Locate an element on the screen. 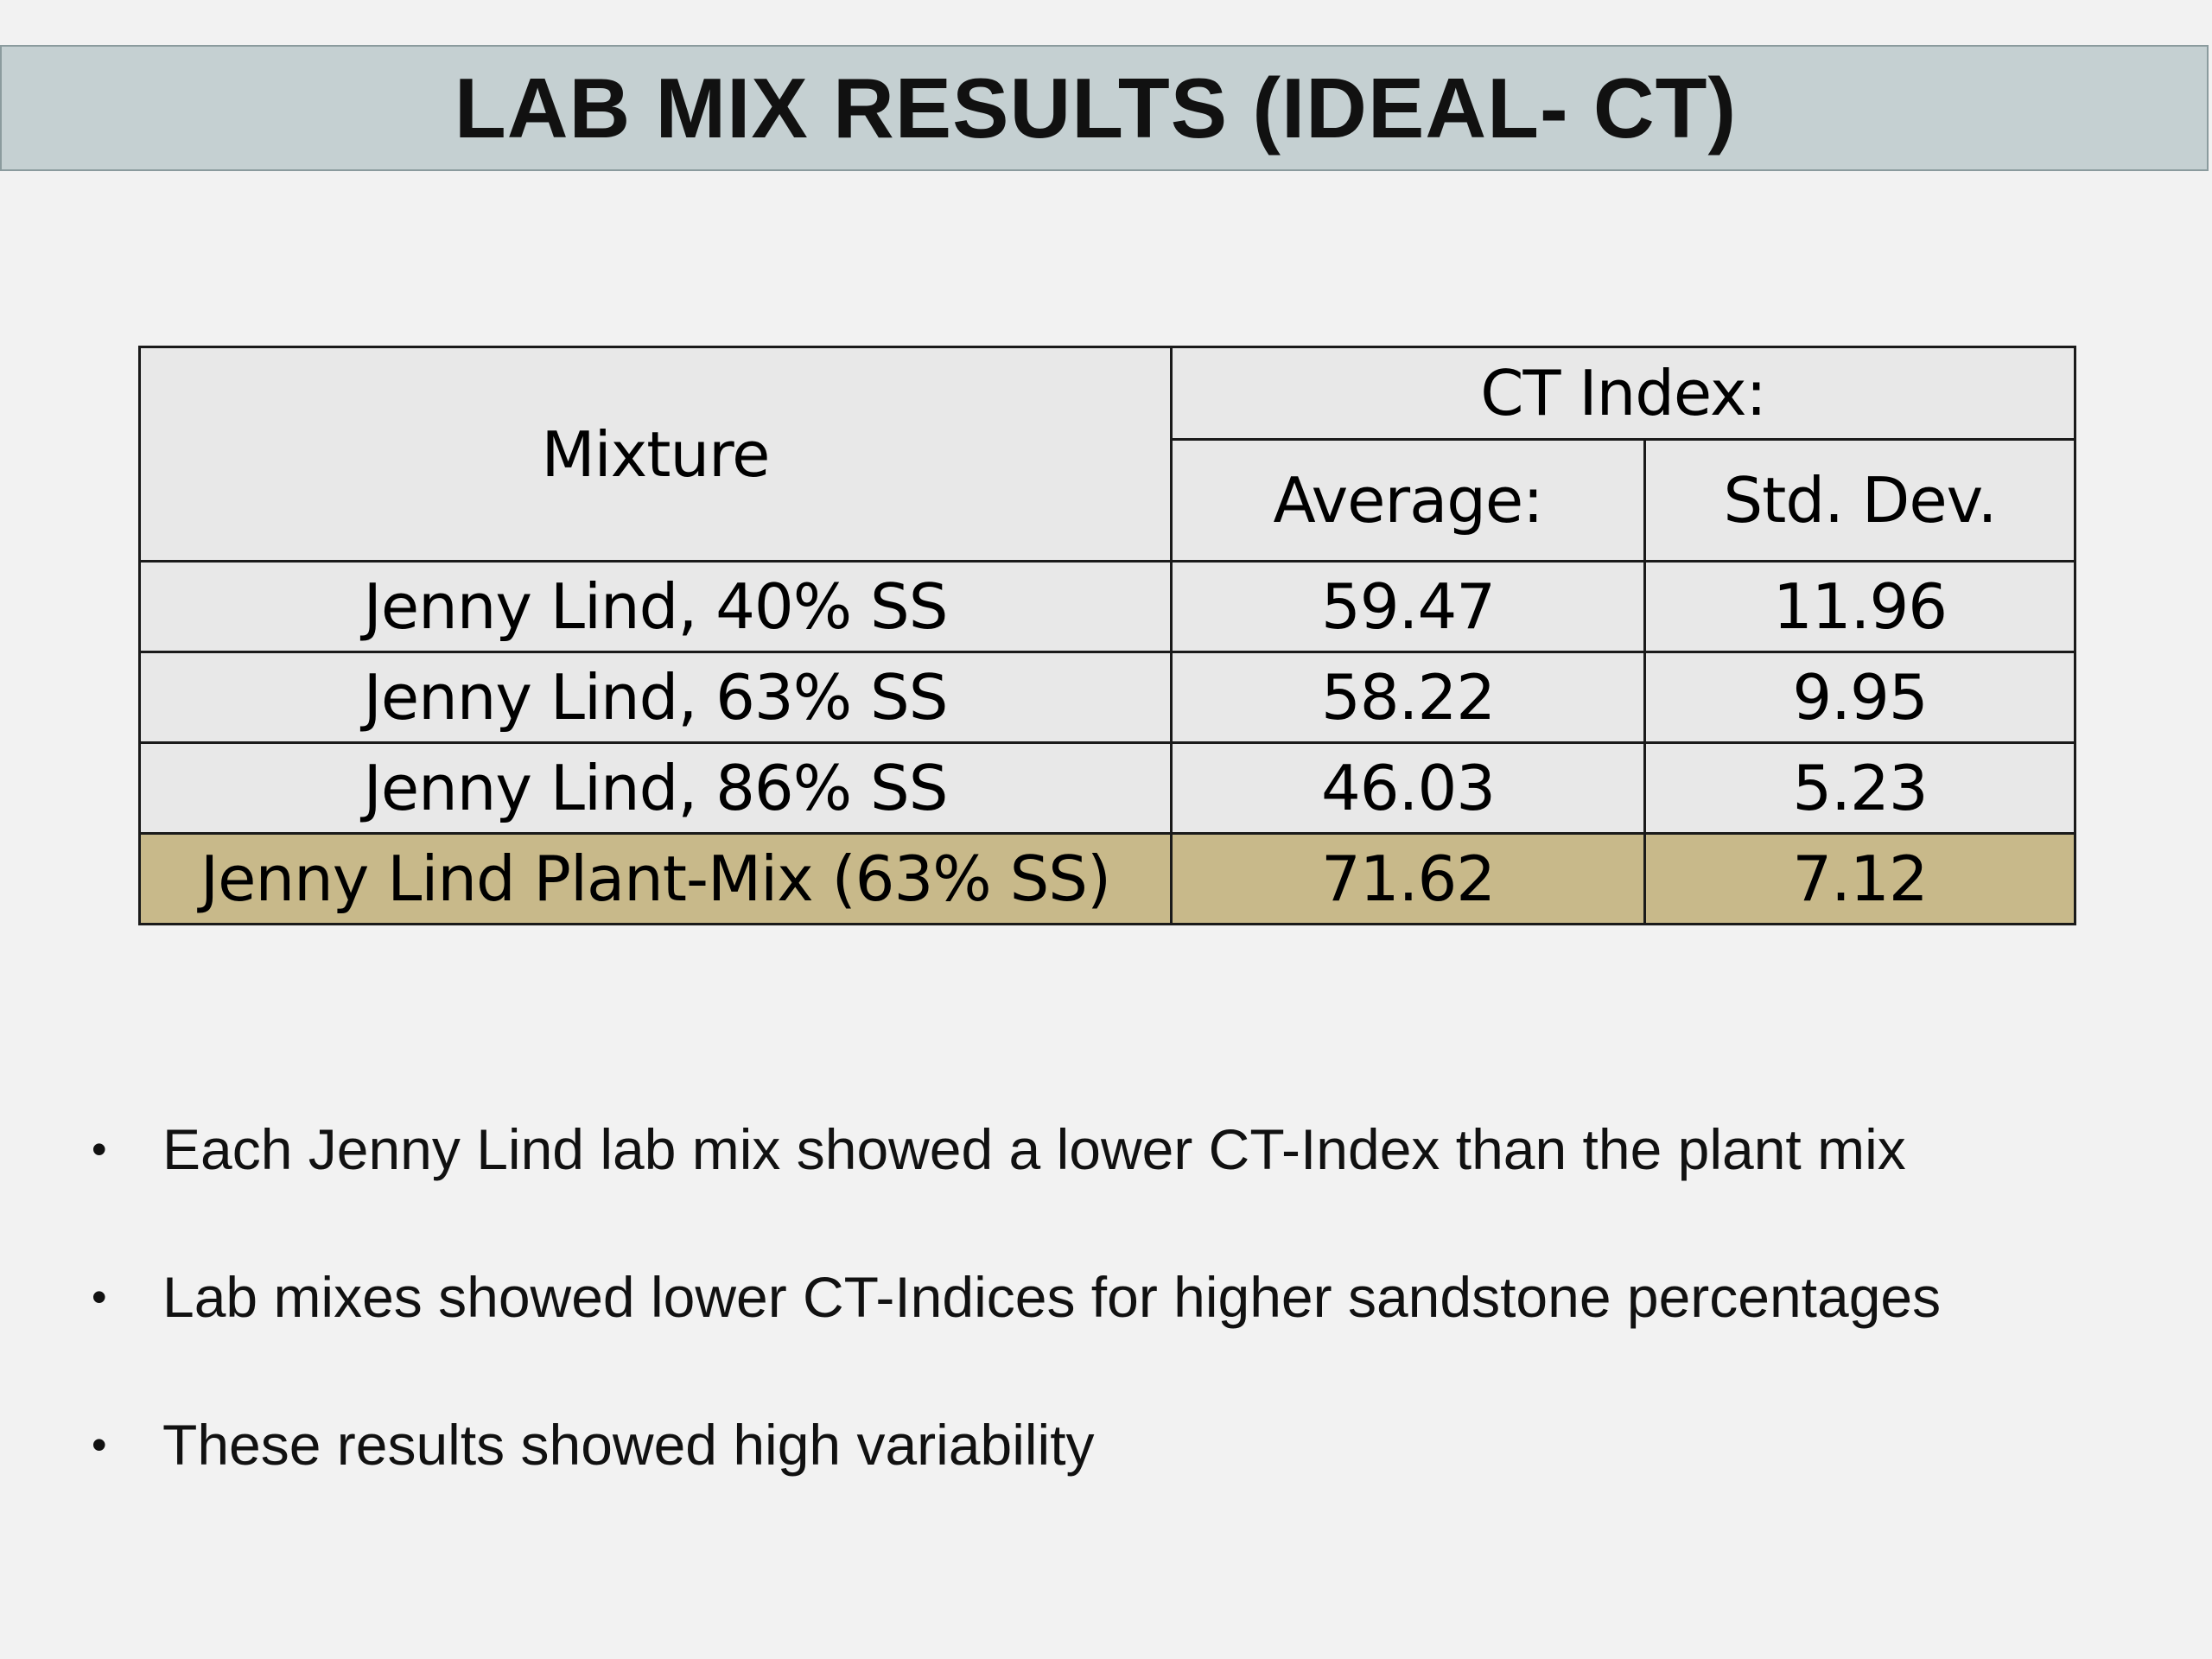  cell-std-dev: 5.23 is located at coordinates (1860, 788).